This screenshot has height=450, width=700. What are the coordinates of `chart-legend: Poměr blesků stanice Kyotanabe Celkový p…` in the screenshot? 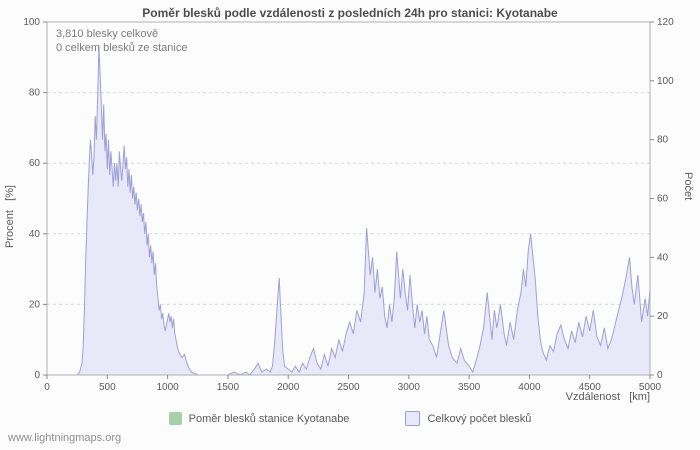 It's located at (350, 418).